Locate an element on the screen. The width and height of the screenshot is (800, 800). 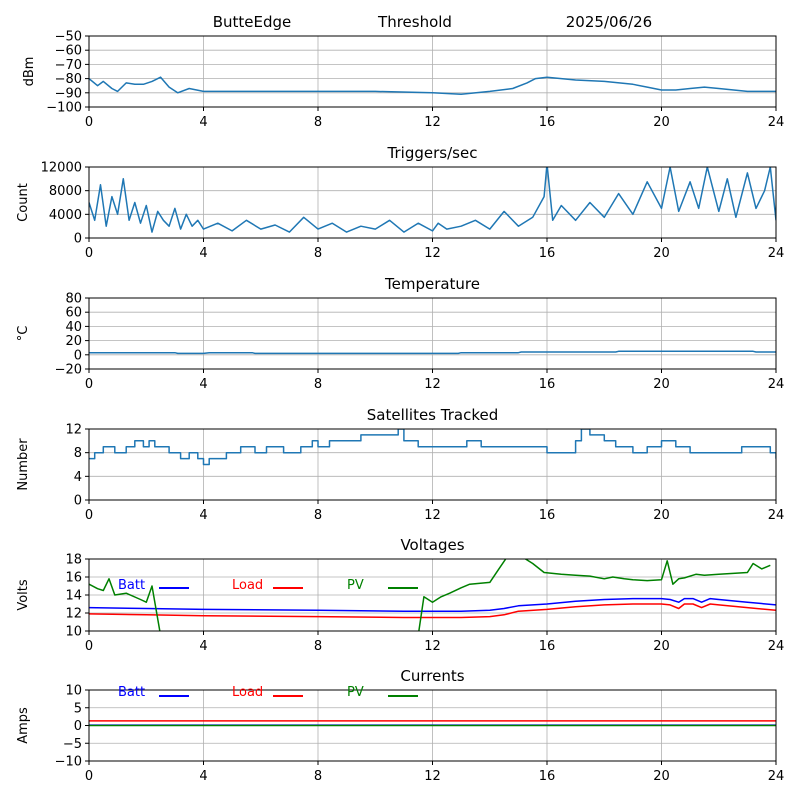
x-tick-label-temperature-6: 24 is located at coordinates (776, 384).